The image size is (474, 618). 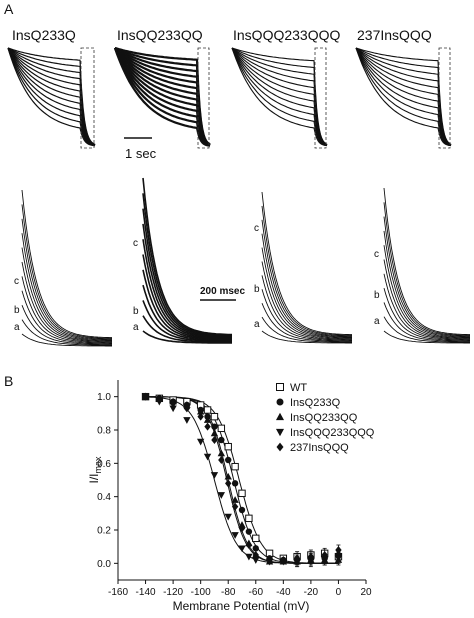 I want to click on legend-label-3: InsQQ233QQ, so click(x=324, y=418).